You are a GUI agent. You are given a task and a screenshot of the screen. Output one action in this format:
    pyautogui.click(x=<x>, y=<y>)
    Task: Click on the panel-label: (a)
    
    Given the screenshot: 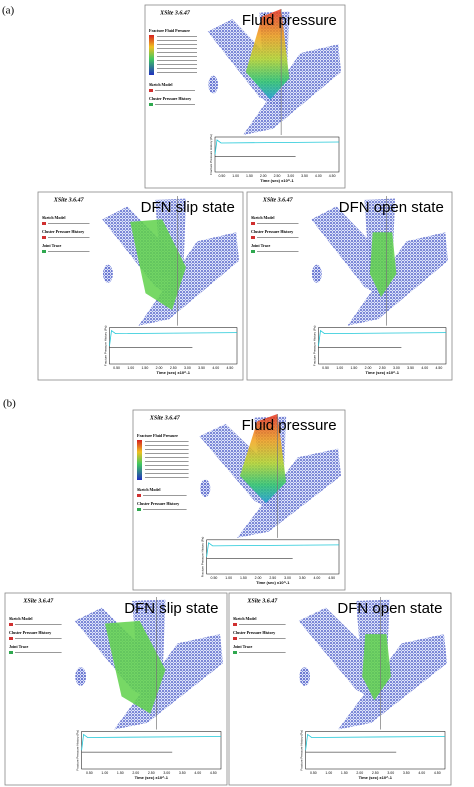 What is the action you would take?
    pyautogui.click(x=8, y=11)
    